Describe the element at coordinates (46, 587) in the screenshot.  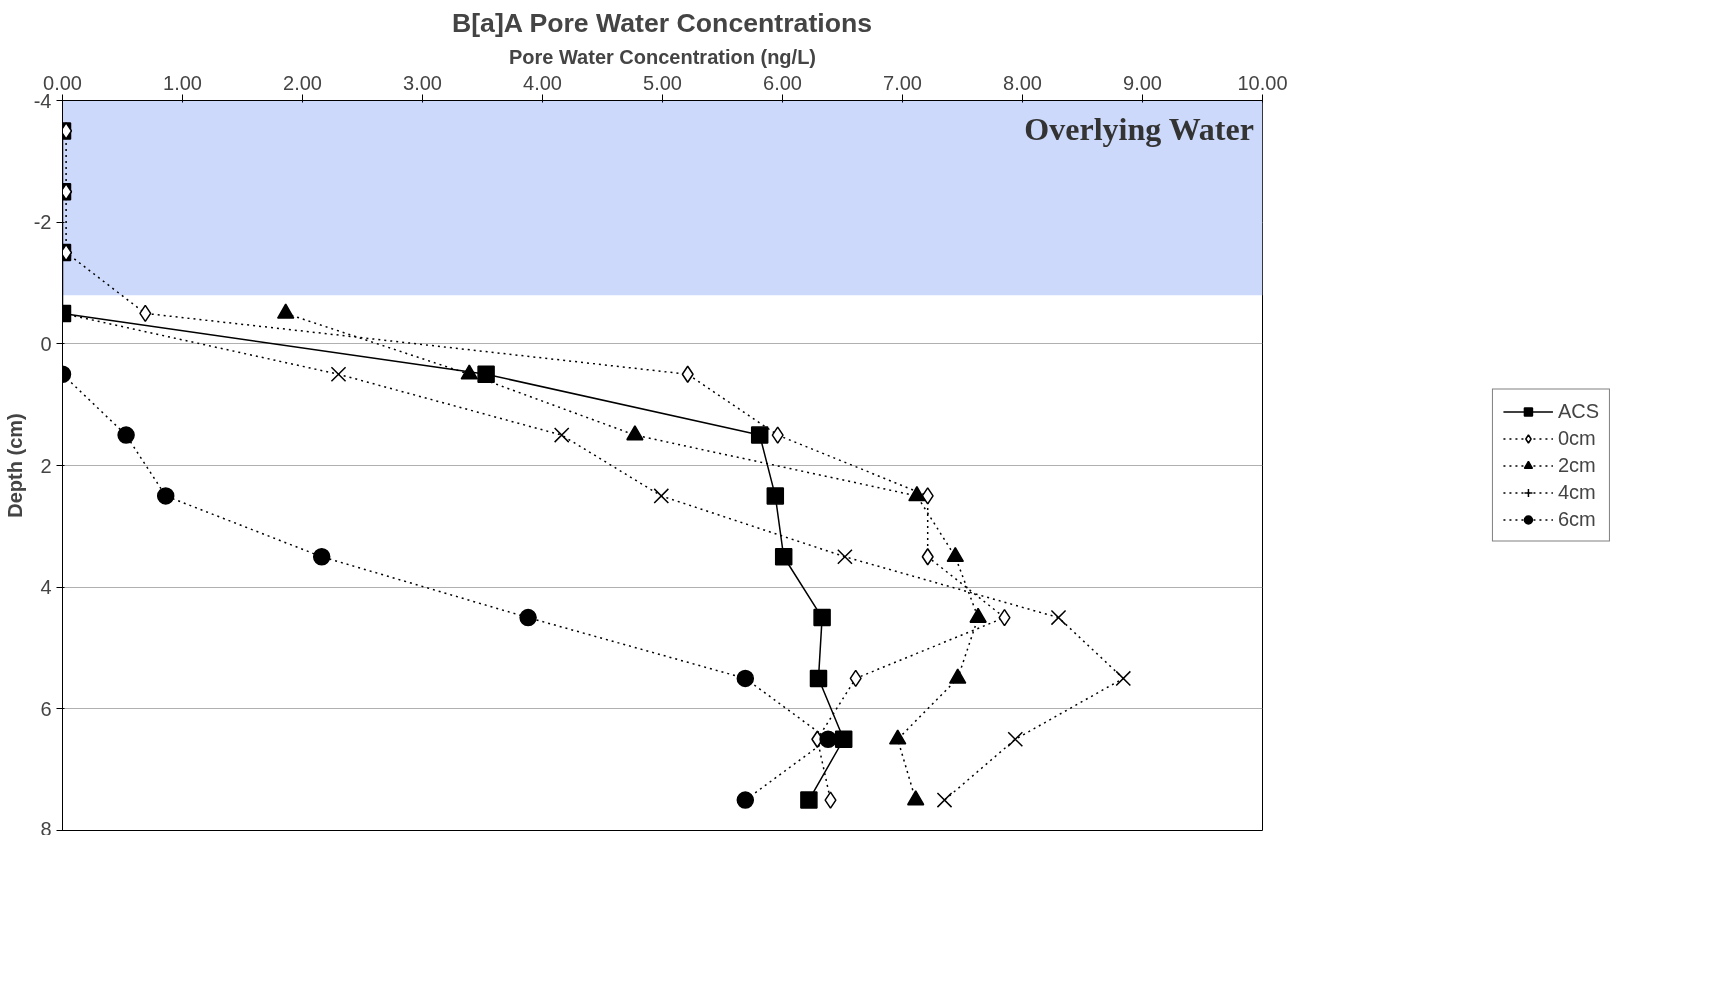
I see `y-tick-label: 4` at that location.